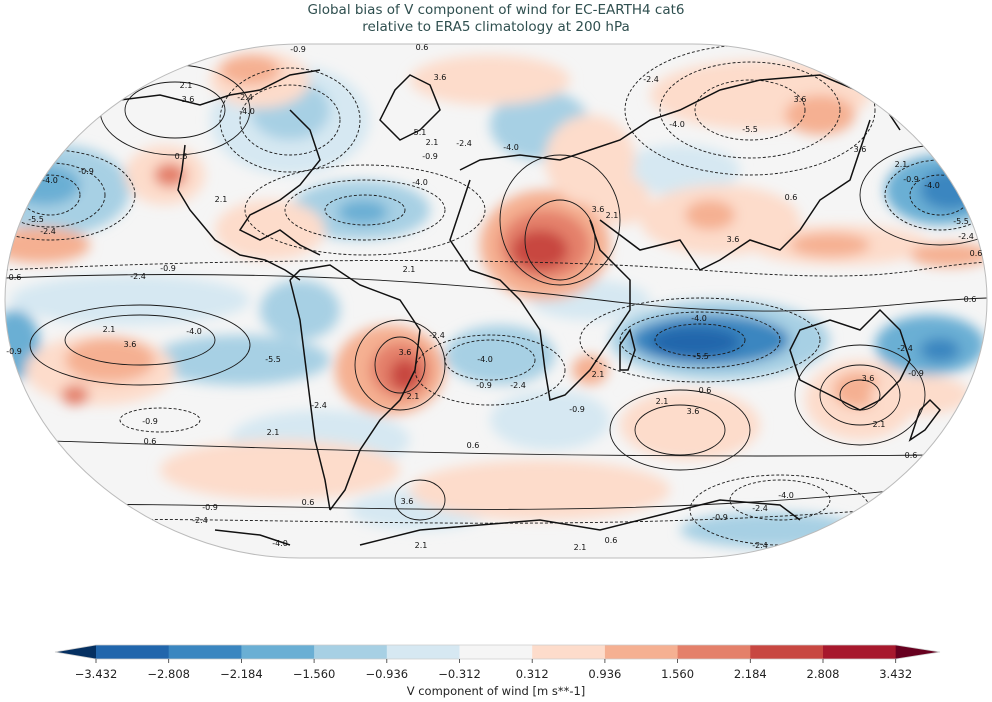  I want to click on colorbar-tick-label: 0.312, so click(532, 674).